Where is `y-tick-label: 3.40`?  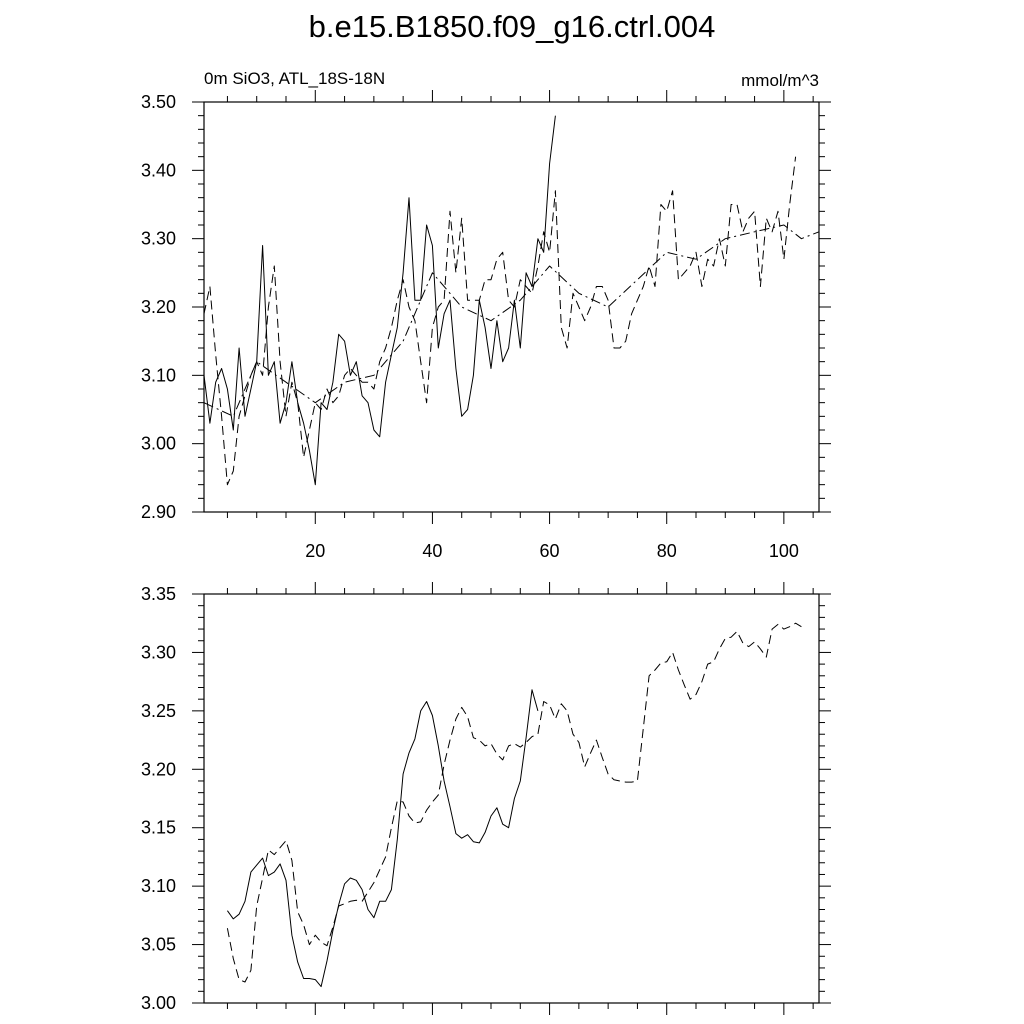
y-tick-label: 3.40 is located at coordinates (158, 170).